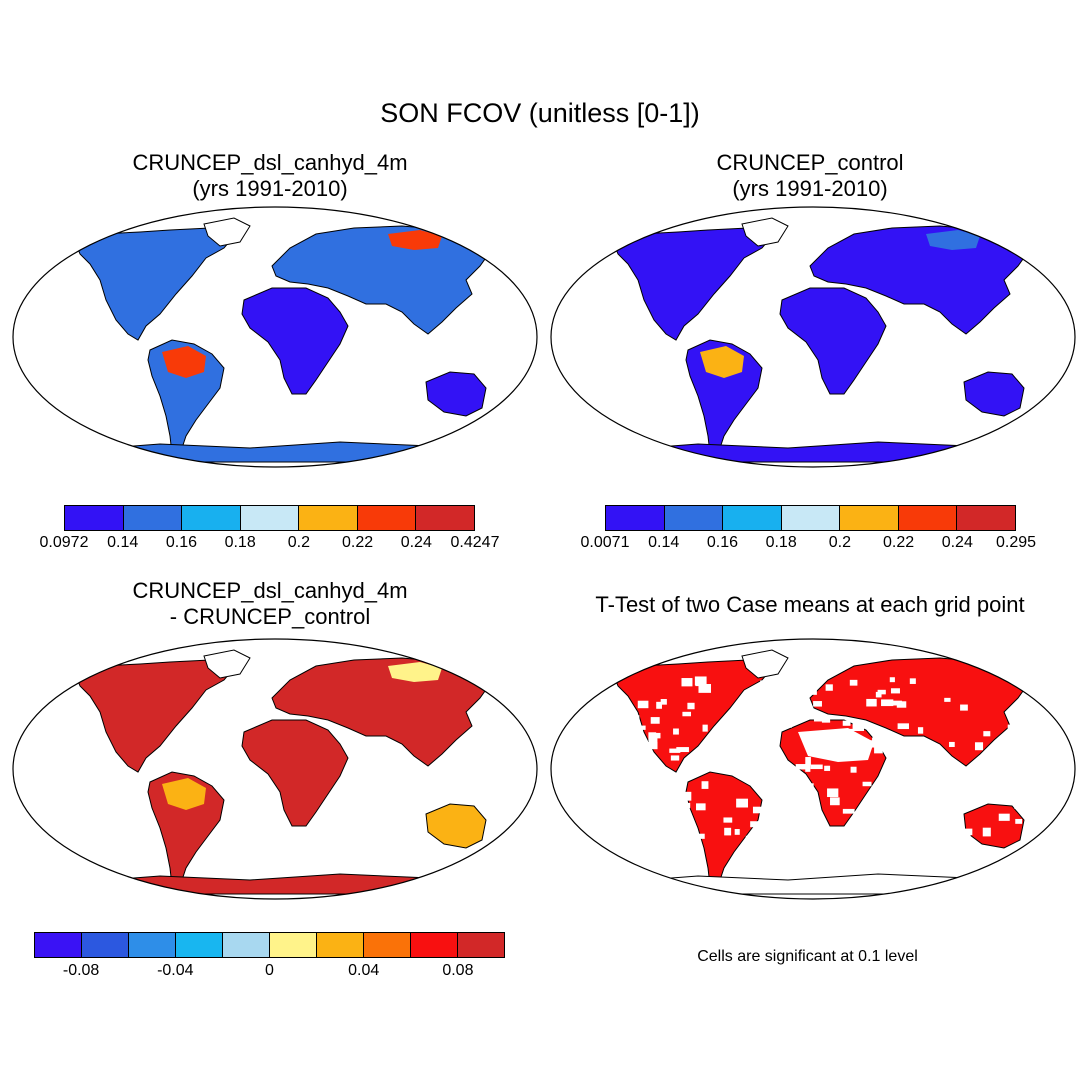  Describe the element at coordinates (540, 113) in the screenshot. I see `figure-title: SON FCOV (unitless [0-1])` at that location.